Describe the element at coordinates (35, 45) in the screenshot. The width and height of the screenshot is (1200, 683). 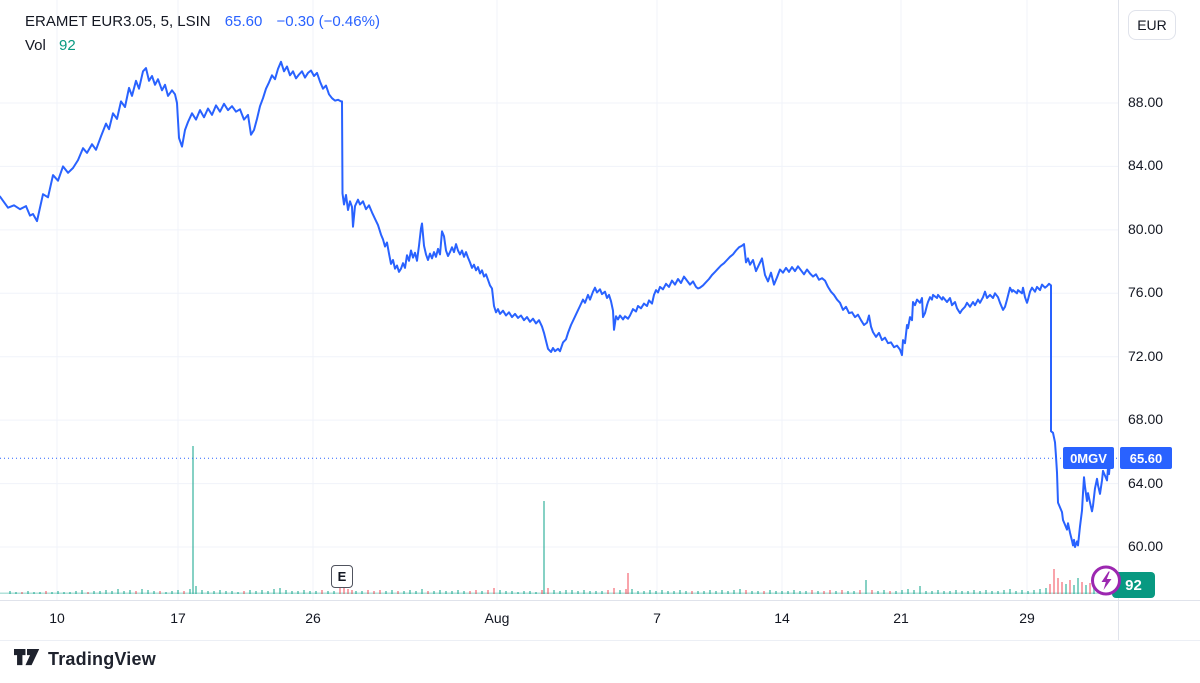
I see `volume-label: Vol` at that location.